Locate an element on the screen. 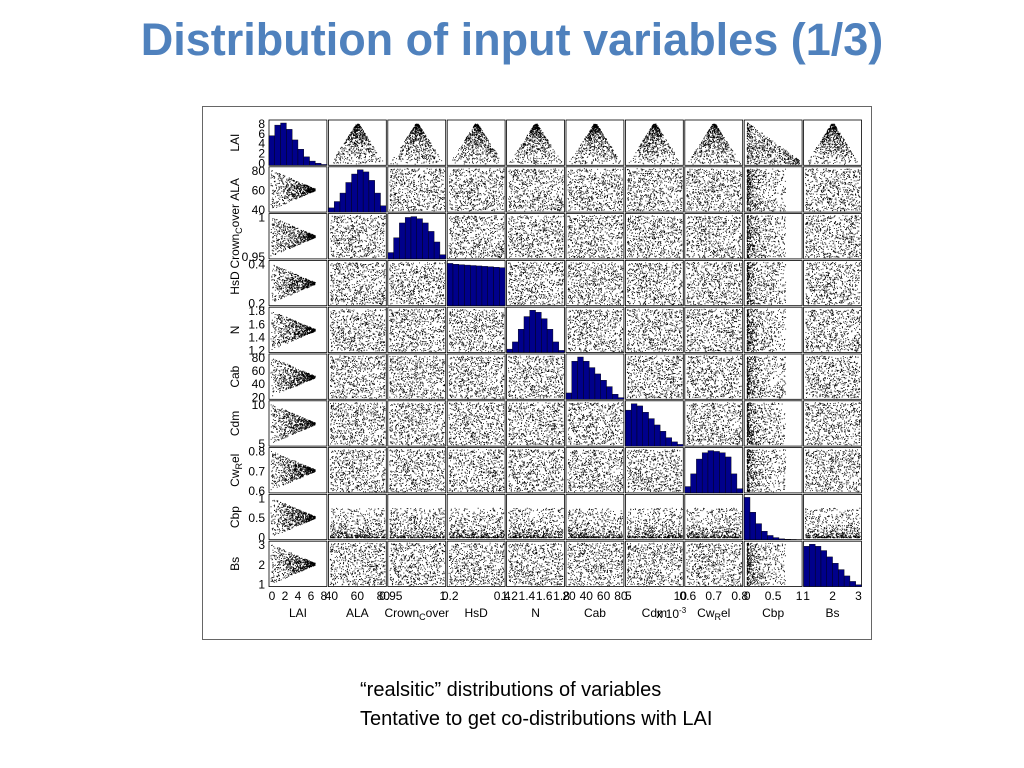 This screenshot has height=768, width=1024. col-tick-label: 40 is located at coordinates (332, 596).